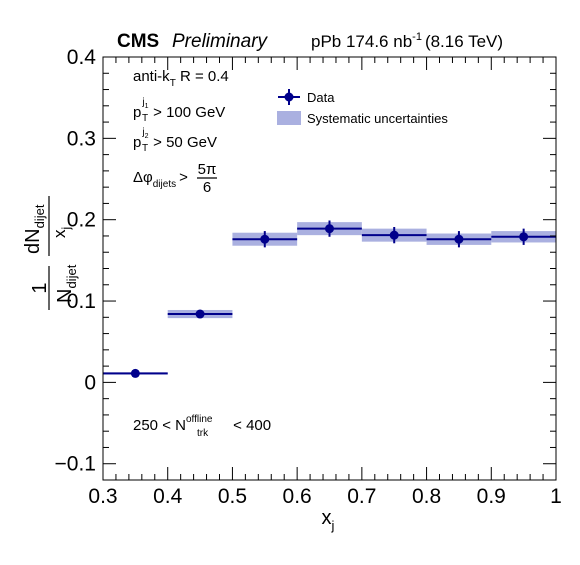 The image size is (580, 565). I want to click on y-tick-label: 0, so click(90, 382).